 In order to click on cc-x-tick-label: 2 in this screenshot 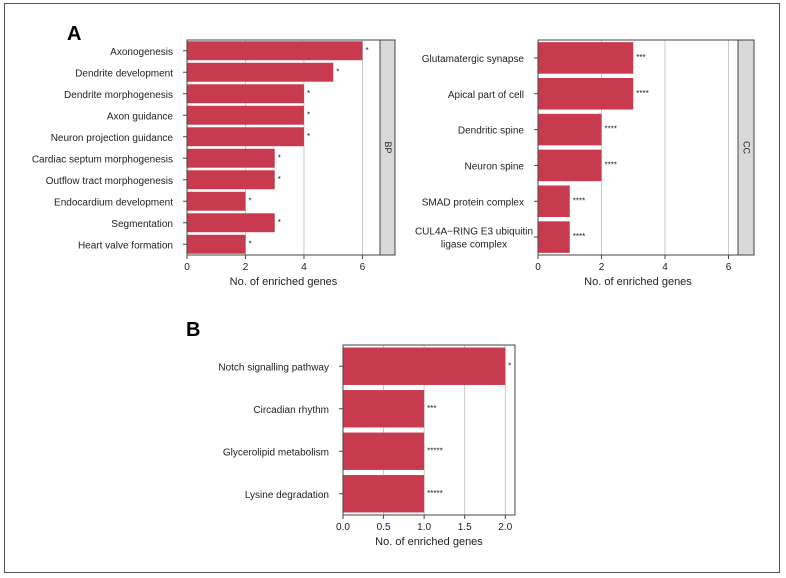, I will do `click(602, 267)`.